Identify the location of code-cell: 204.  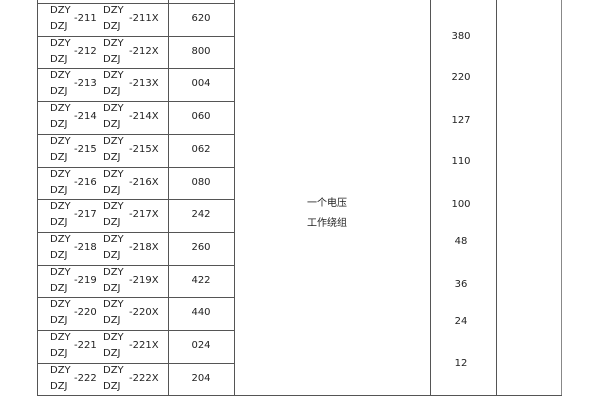
(201, 378).